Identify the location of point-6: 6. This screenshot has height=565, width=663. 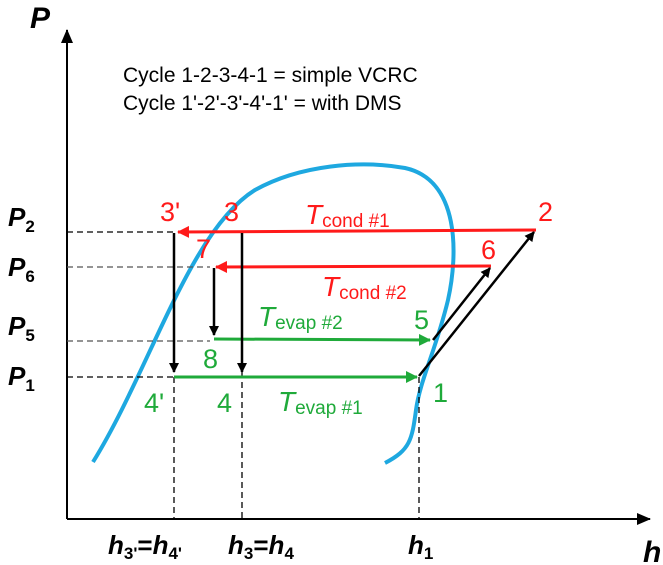
(488, 250).